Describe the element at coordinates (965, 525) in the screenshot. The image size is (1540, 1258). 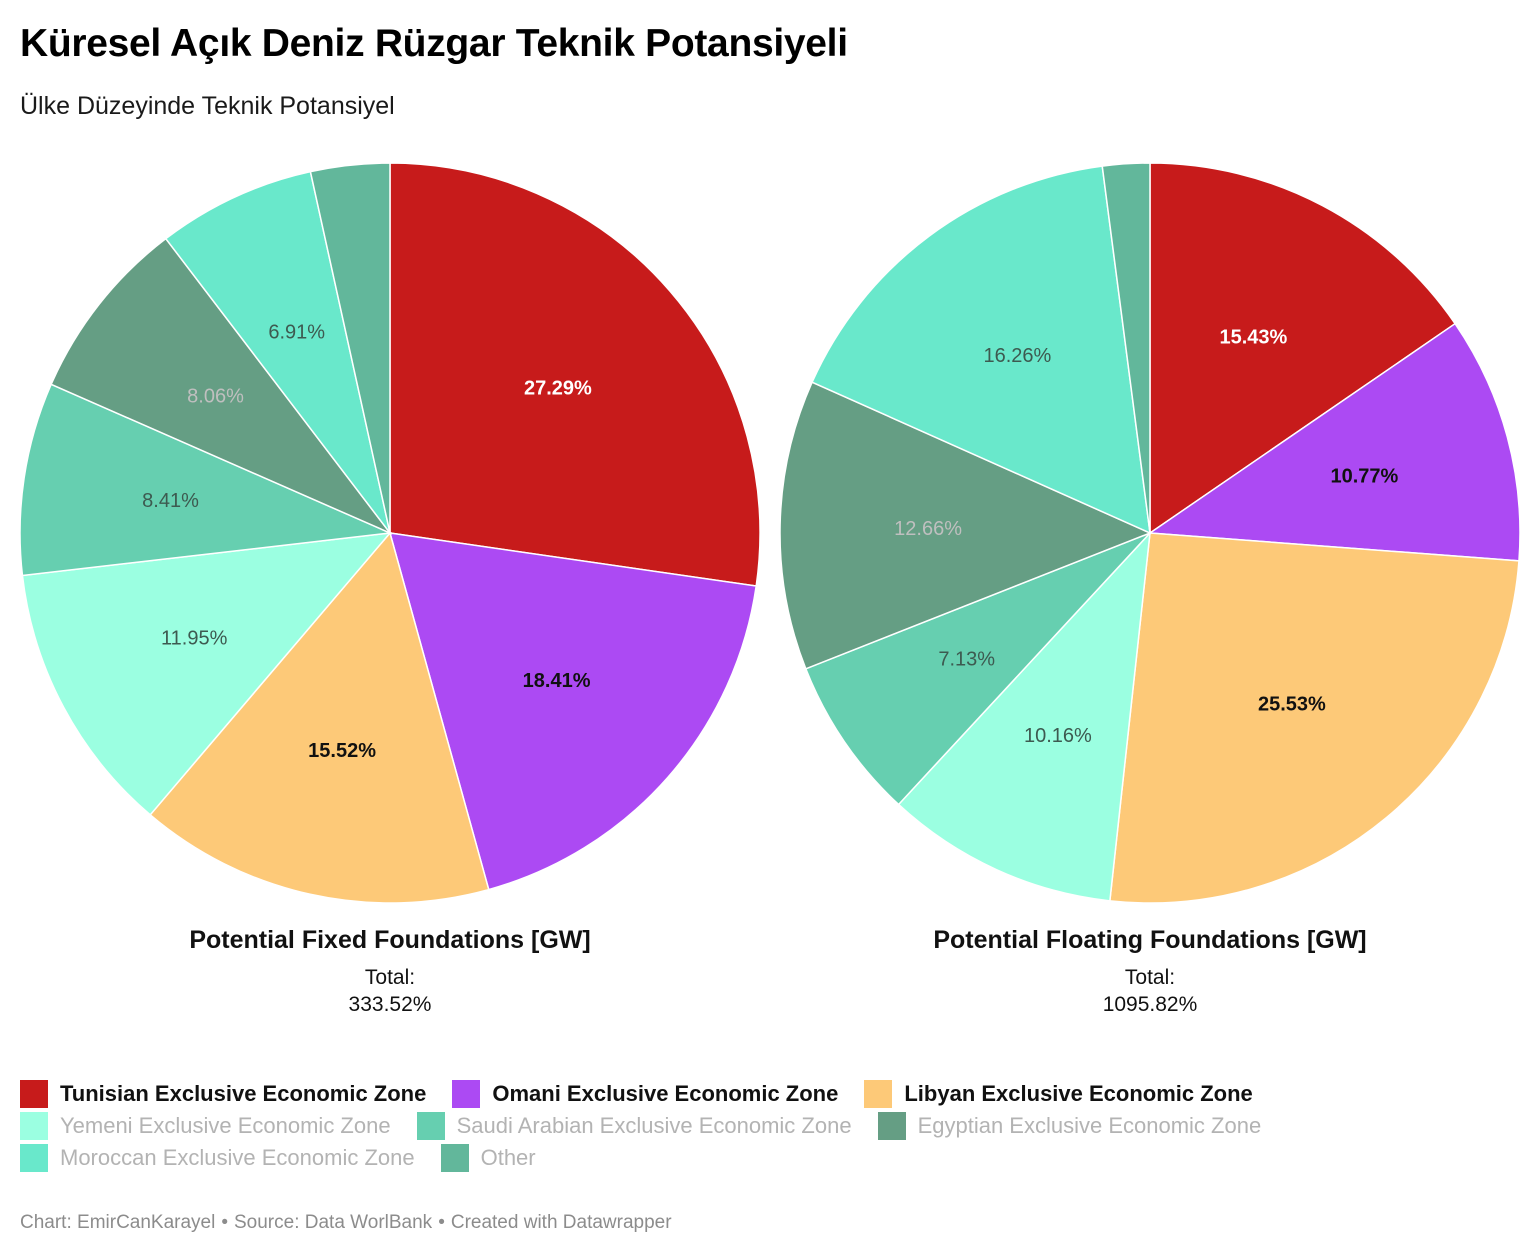
I see `pie-floating-slice-egyptian` at that location.